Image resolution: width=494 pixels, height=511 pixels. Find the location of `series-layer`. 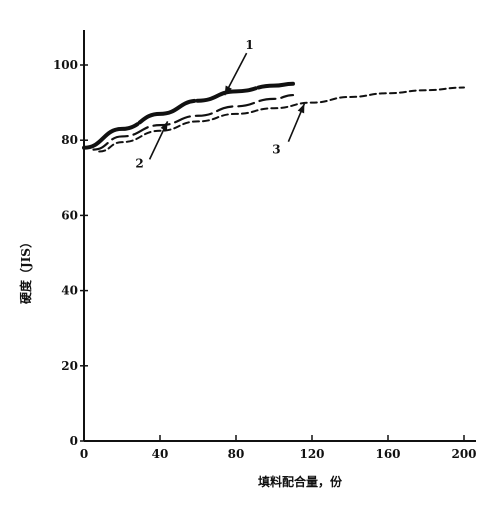

series-layer is located at coordinates (273, 117).